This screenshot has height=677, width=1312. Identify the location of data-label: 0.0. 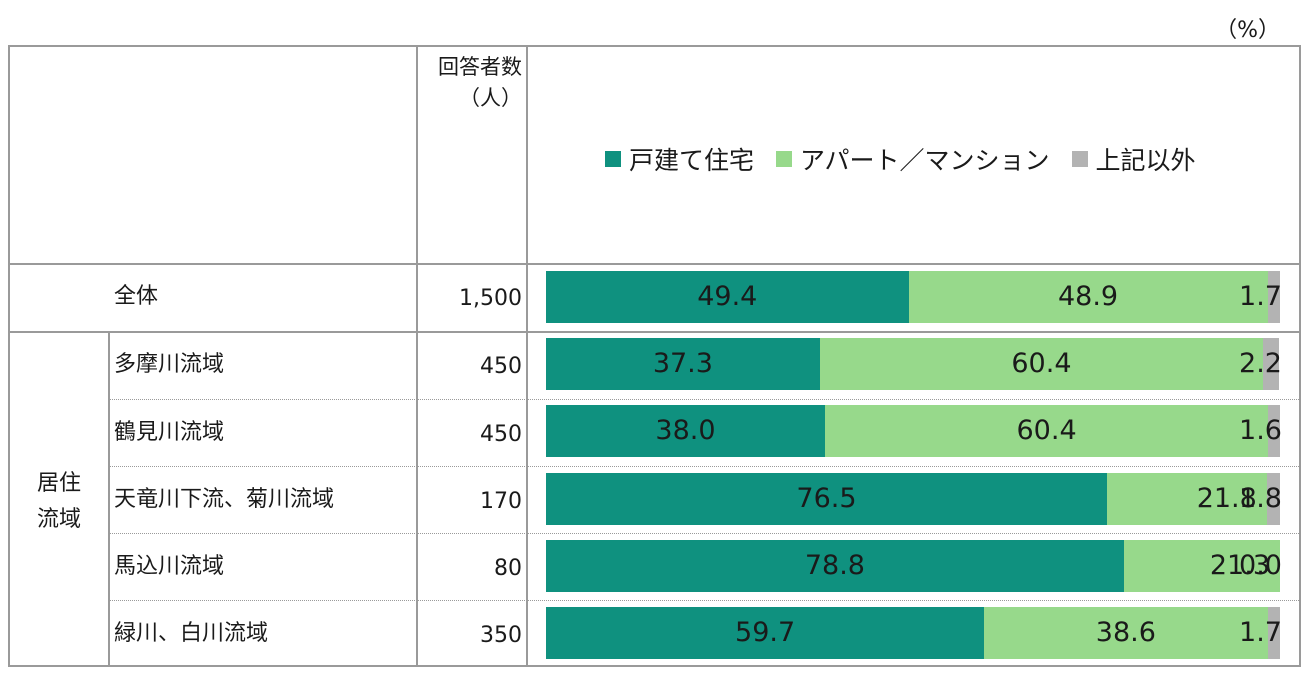
(1260, 565).